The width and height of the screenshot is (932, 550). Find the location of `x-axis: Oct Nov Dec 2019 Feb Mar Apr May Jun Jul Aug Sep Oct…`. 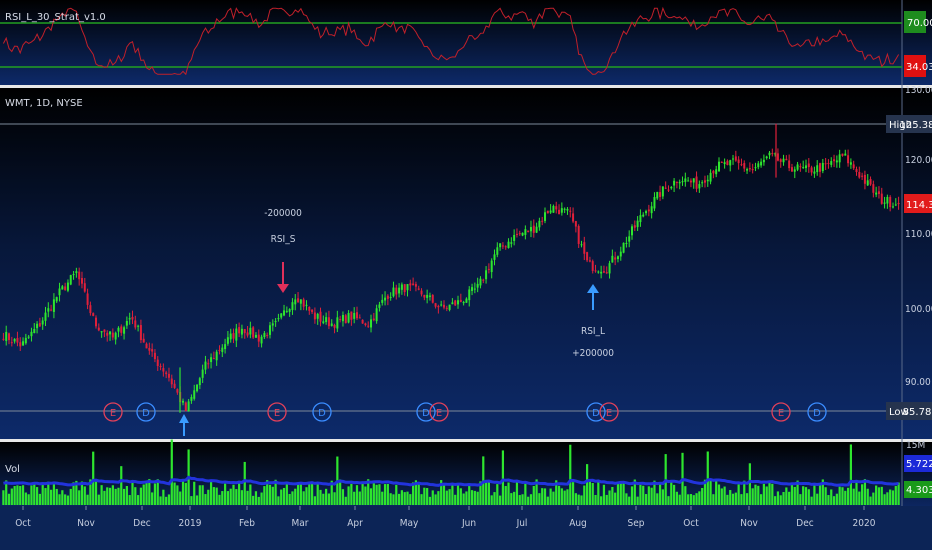

x-axis: Oct Nov Dec 2019 Feb Mar Apr May Jun Jul Aug Sep Oct… is located at coordinates (445, 517).